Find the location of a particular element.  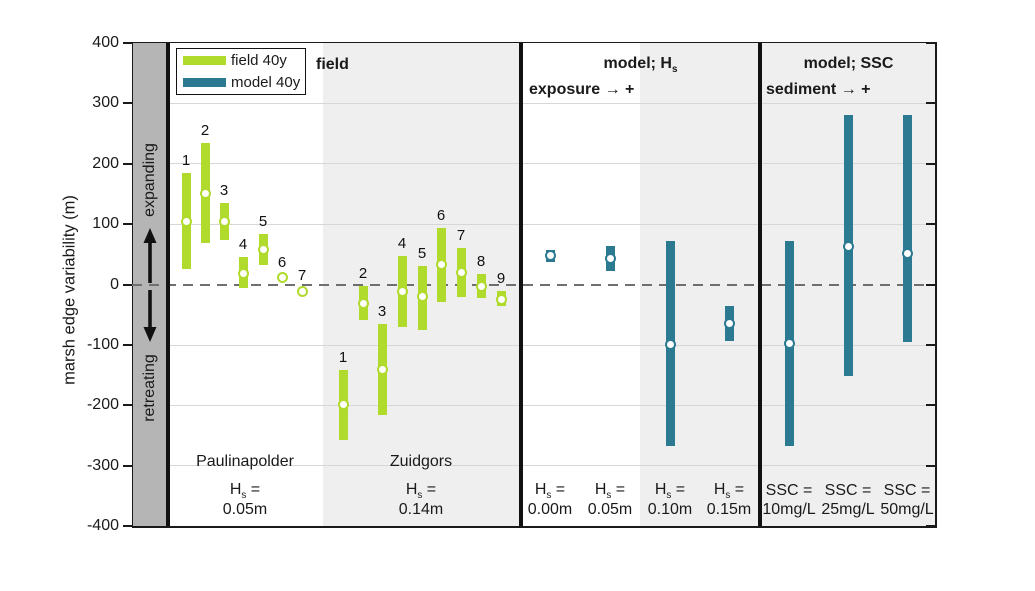

panel-title-model_ssc: model; SSC is located at coordinates (848, 63).